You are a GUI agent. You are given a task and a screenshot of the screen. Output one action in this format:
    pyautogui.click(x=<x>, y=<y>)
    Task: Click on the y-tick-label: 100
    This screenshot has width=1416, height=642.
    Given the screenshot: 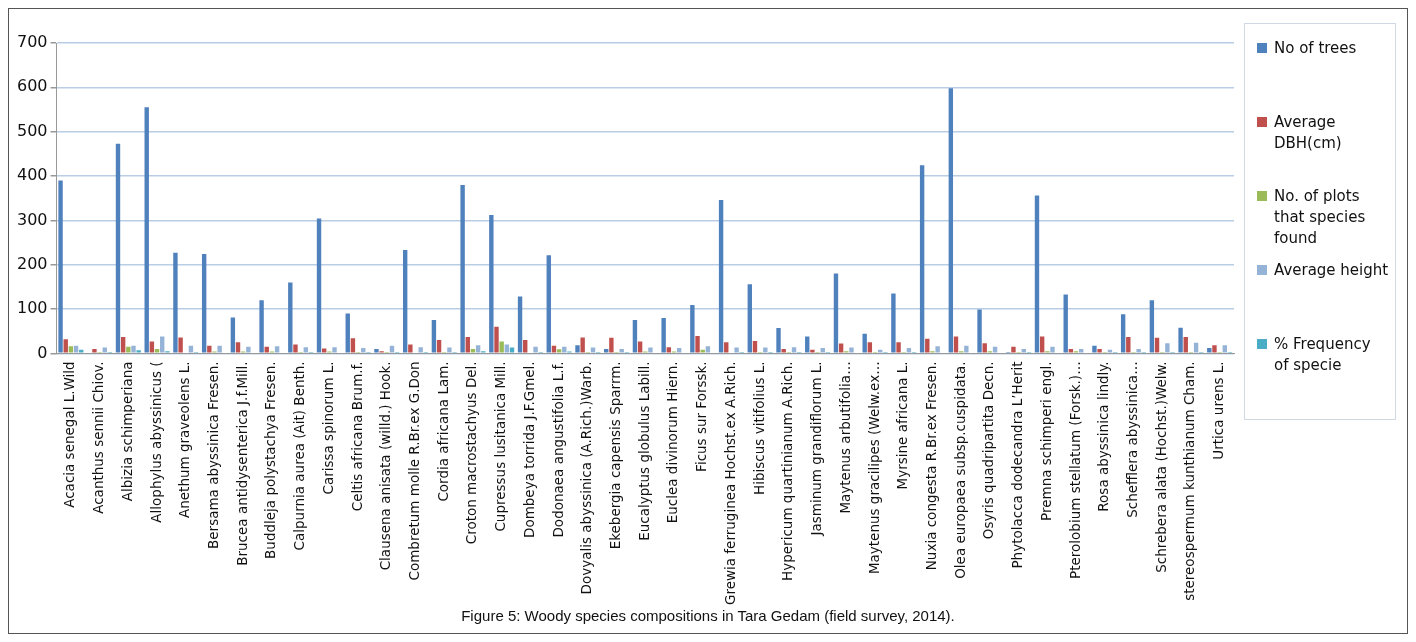 What is the action you would take?
    pyautogui.click(x=32, y=308)
    